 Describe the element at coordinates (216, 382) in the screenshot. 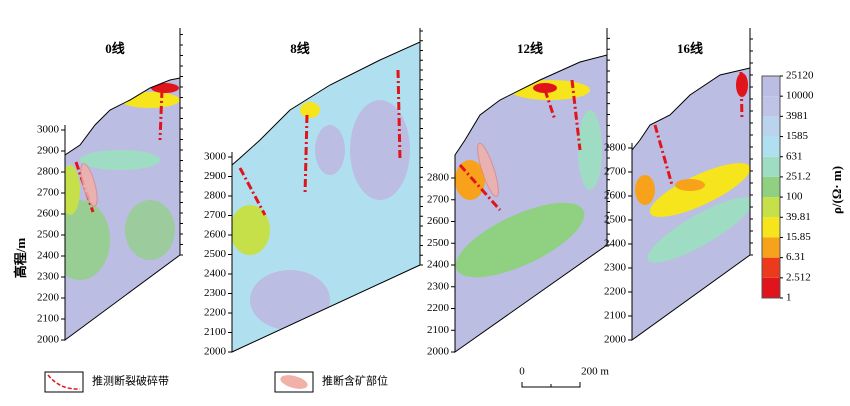

I see `legend: 推测断裂破碎带 推断含矿部位` at that location.